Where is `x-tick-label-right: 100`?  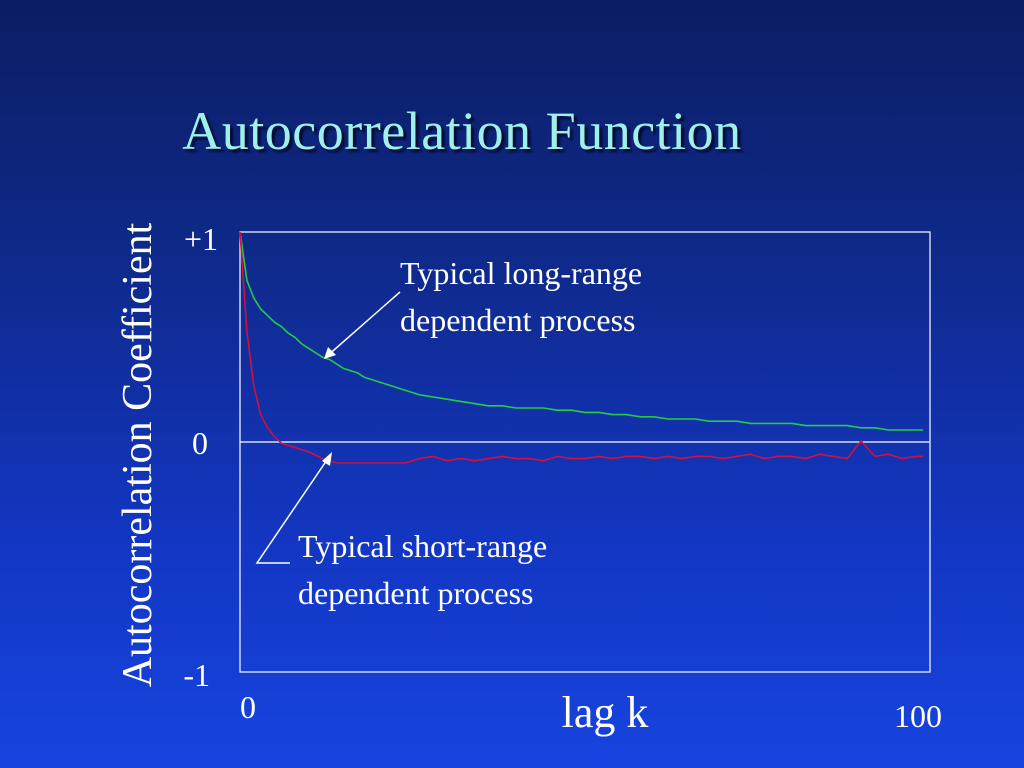
x-tick-label-right: 100 is located at coordinates (918, 716).